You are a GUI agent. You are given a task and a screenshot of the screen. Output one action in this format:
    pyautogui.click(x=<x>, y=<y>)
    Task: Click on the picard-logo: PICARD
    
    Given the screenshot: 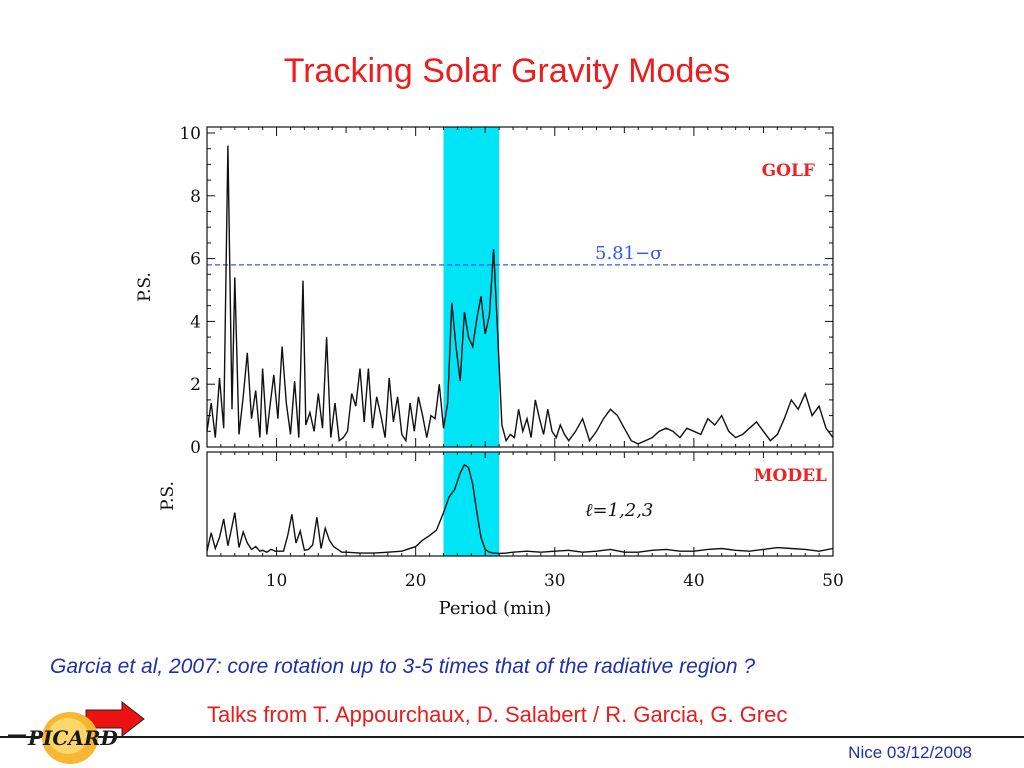 What is the action you would take?
    pyautogui.click(x=63, y=738)
    